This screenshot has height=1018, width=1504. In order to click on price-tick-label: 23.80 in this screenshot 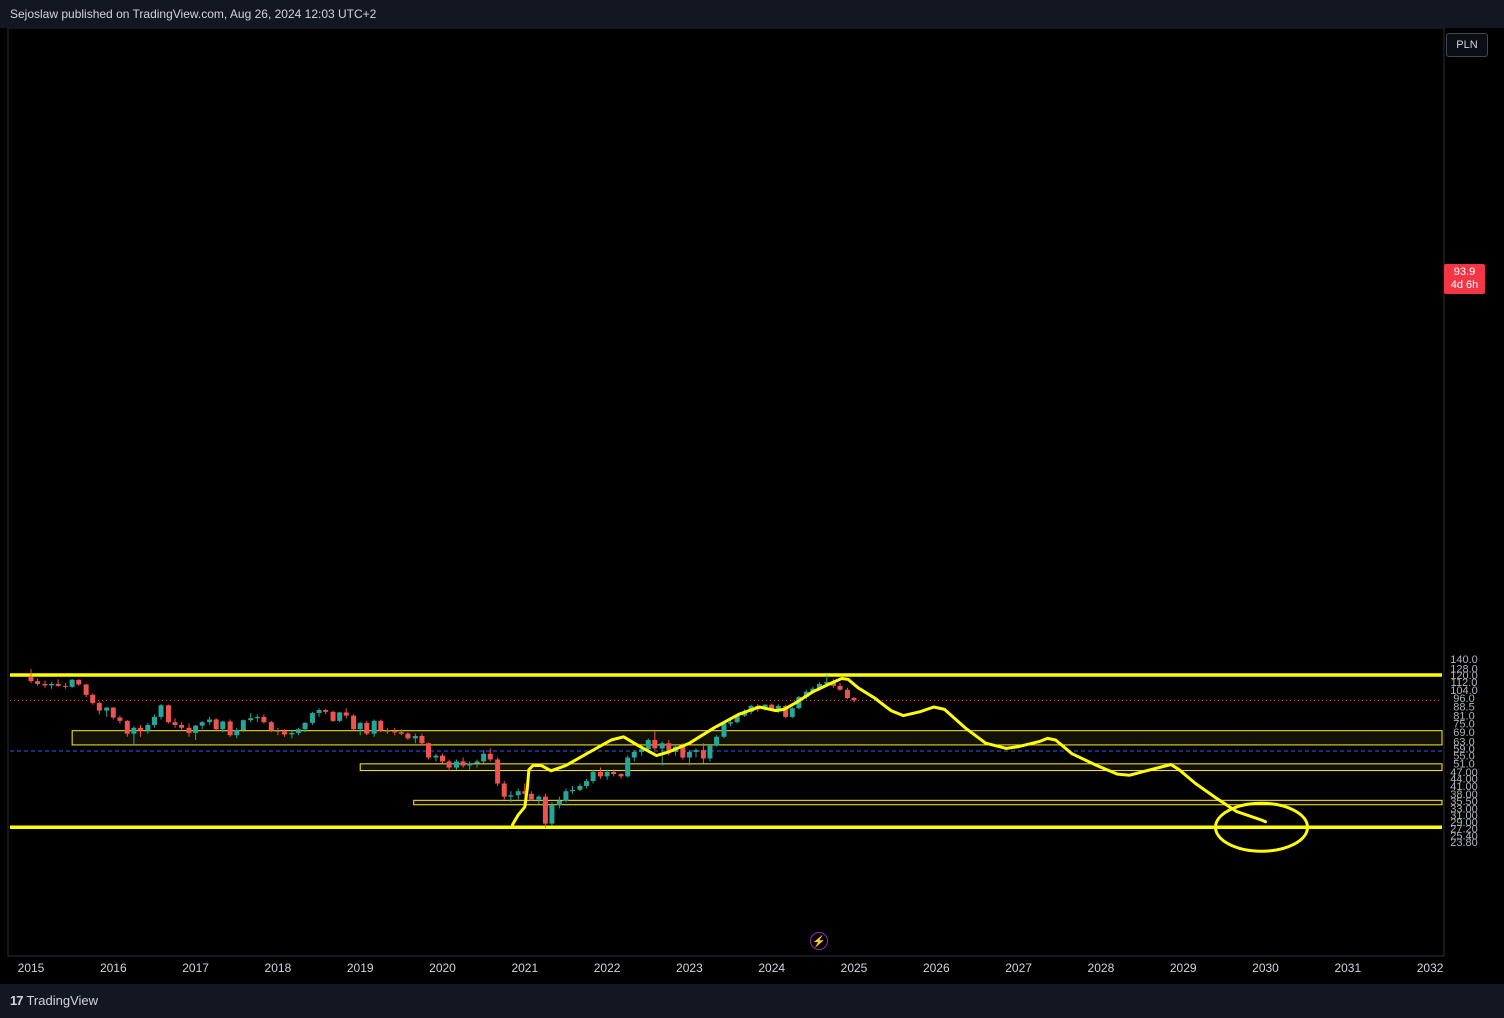, I will do `click(1464, 843)`.